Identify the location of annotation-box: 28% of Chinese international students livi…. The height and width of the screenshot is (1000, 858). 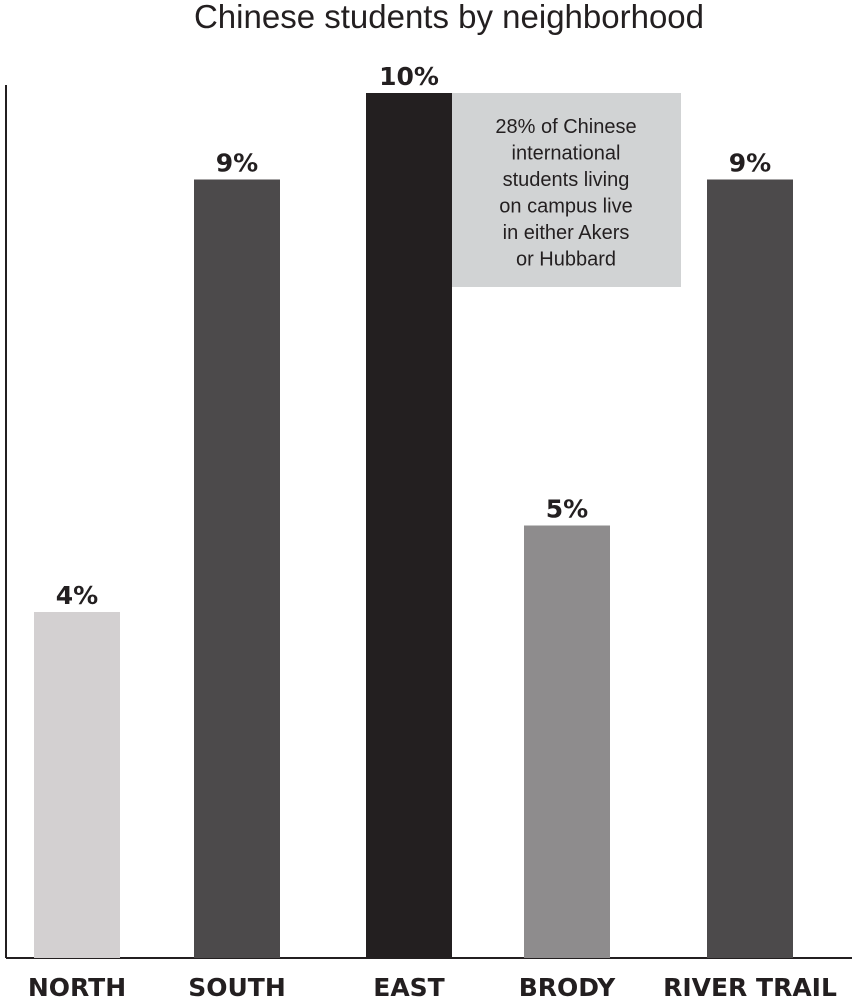
(566, 190).